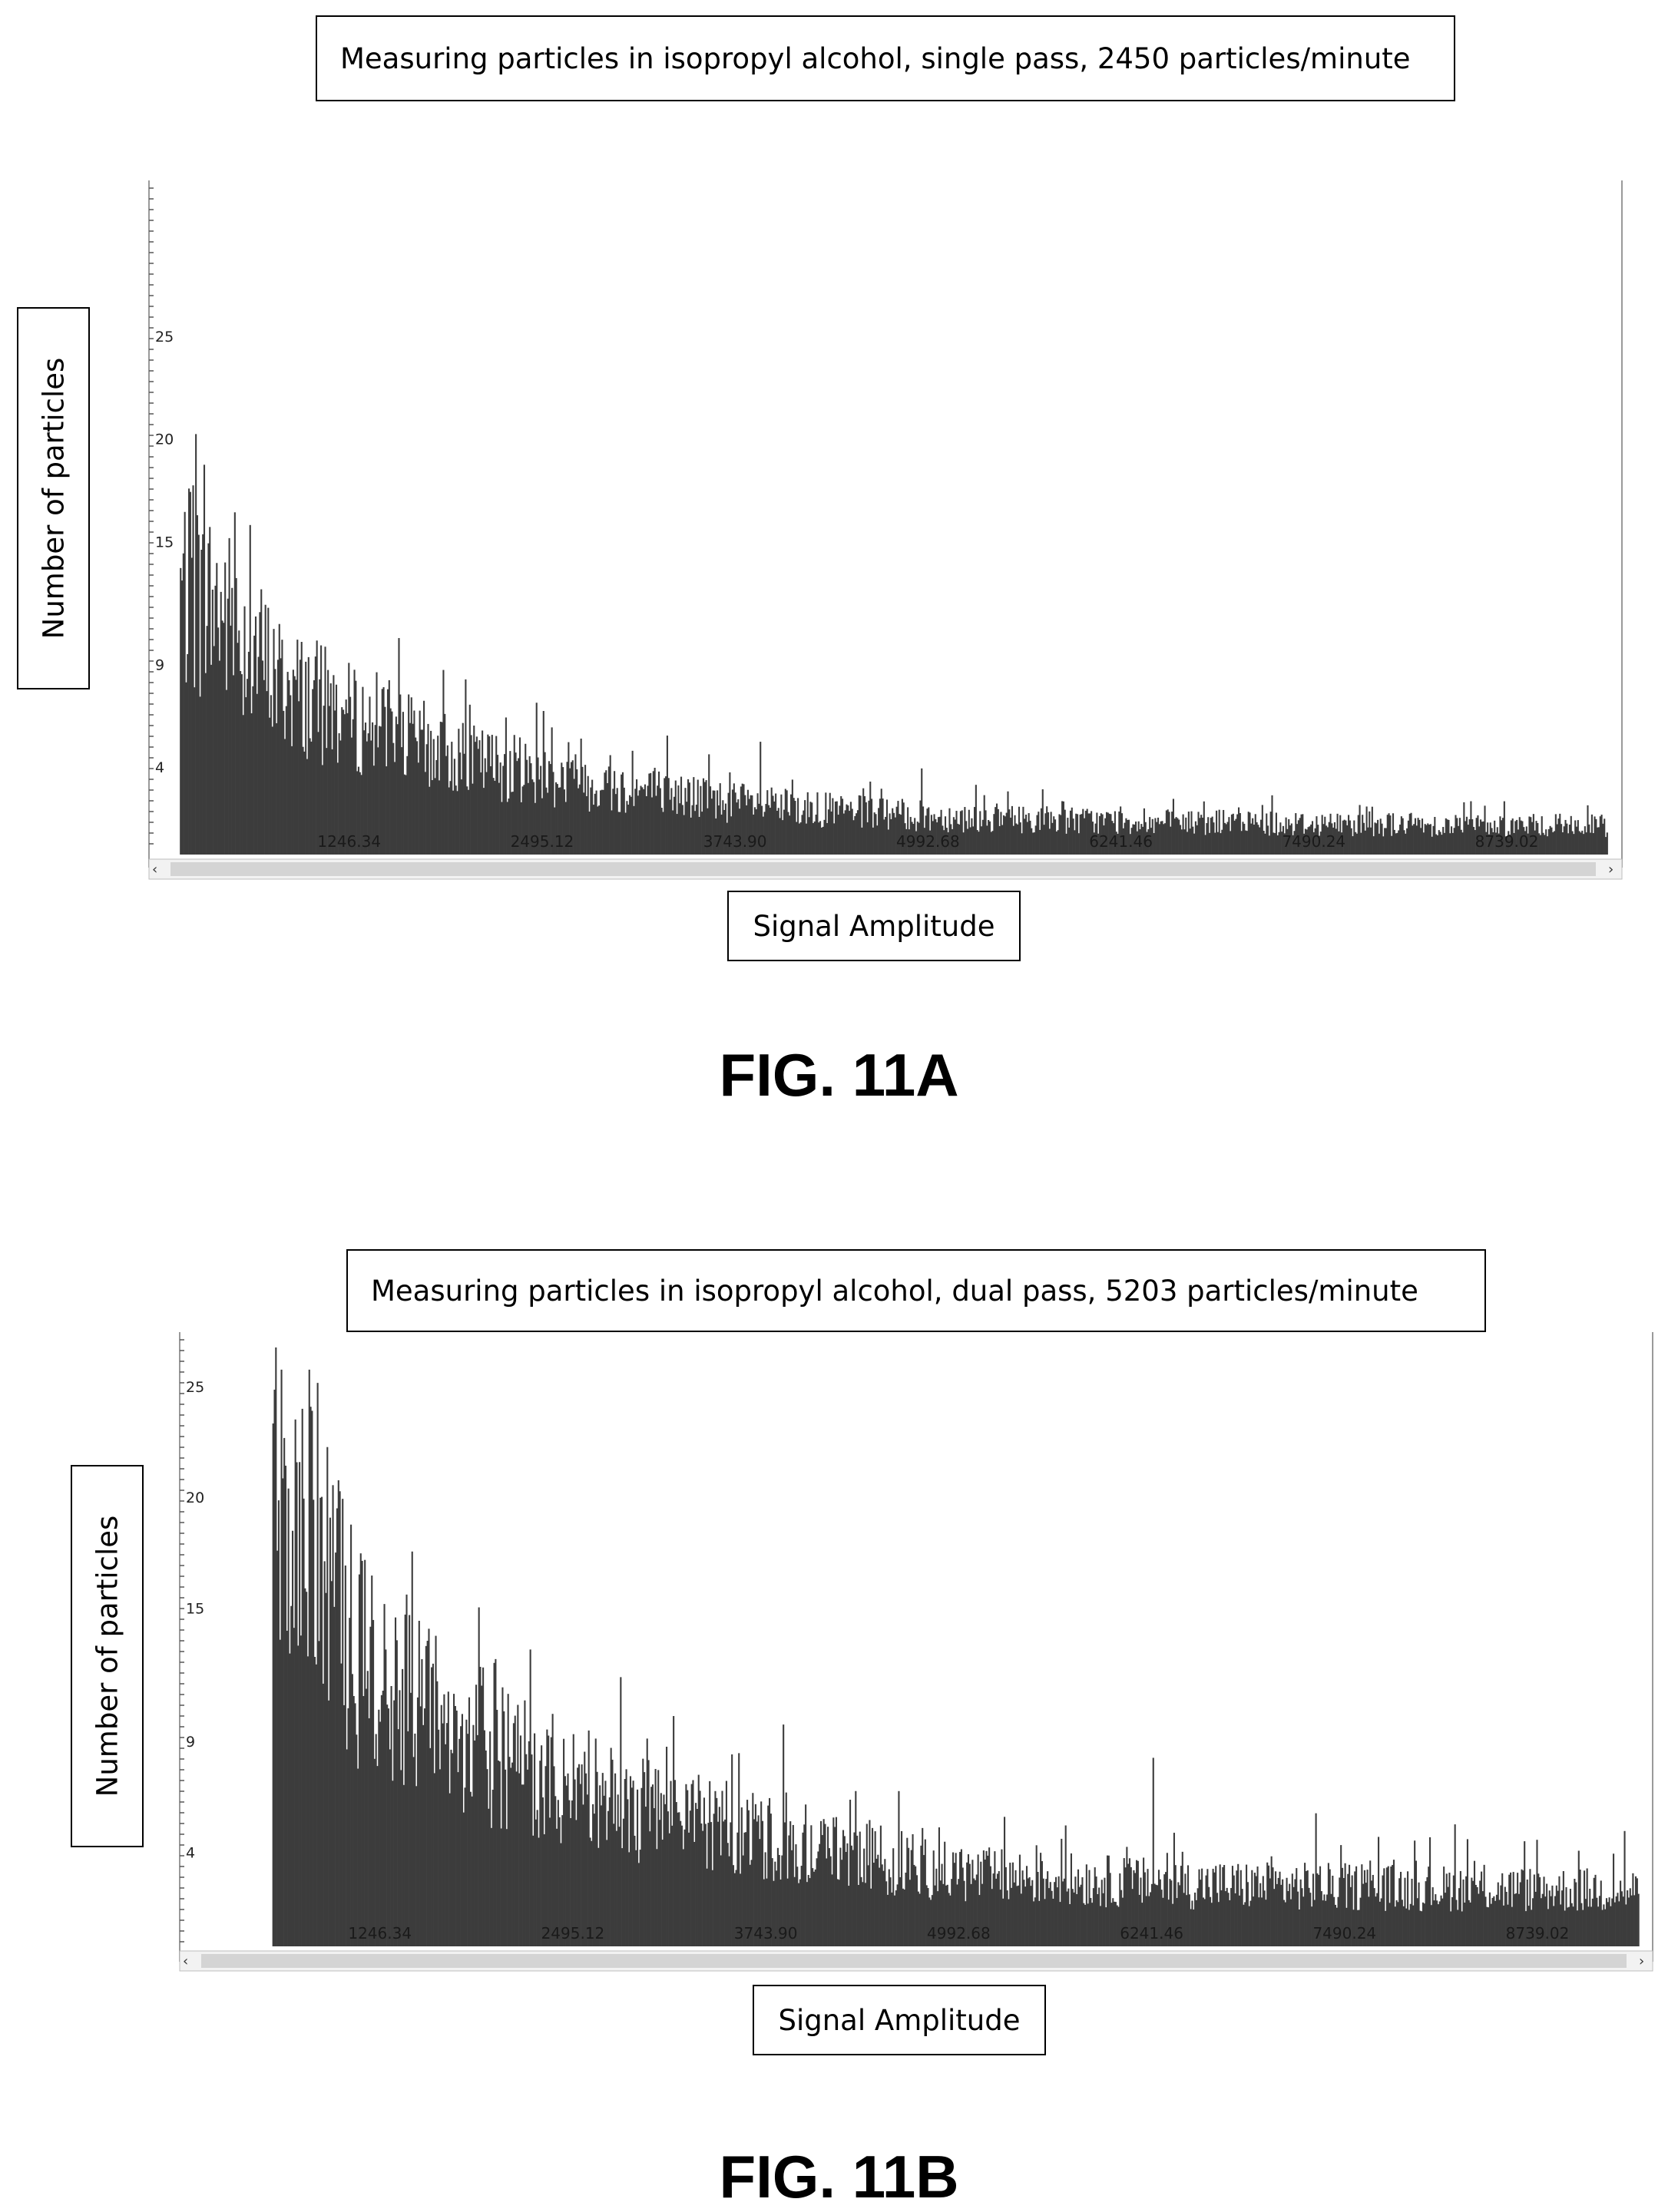 Image resolution: width=1678 pixels, height=2212 pixels. Describe the element at coordinates (1538, 1934) in the screenshot. I see `x-tick-label-b: 8739.02` at that location.